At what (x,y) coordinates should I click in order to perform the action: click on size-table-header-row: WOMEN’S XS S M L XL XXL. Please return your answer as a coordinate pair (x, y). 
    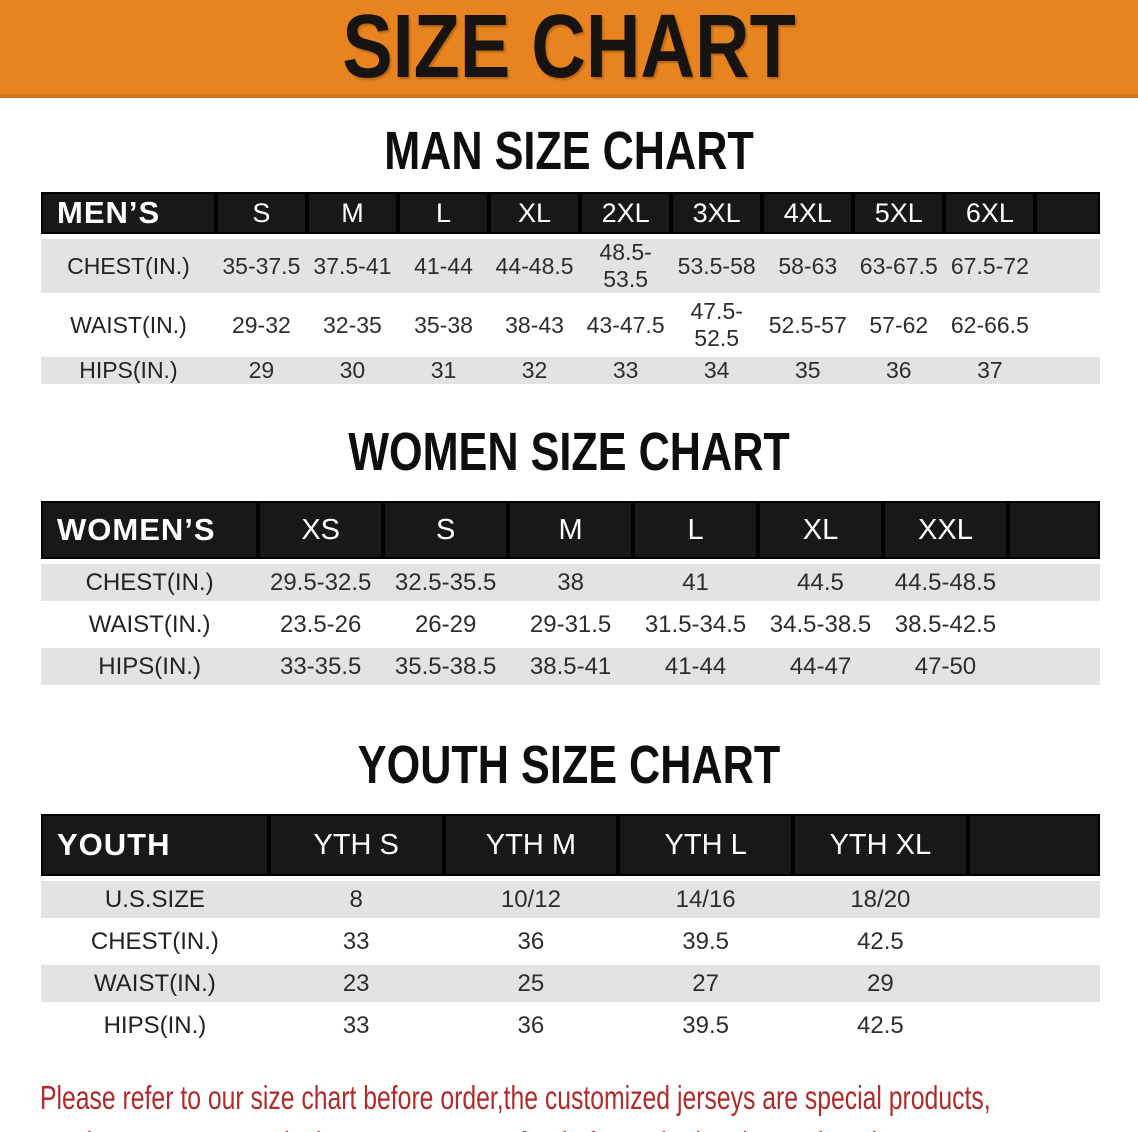
    Looking at the image, I should click on (570, 530).